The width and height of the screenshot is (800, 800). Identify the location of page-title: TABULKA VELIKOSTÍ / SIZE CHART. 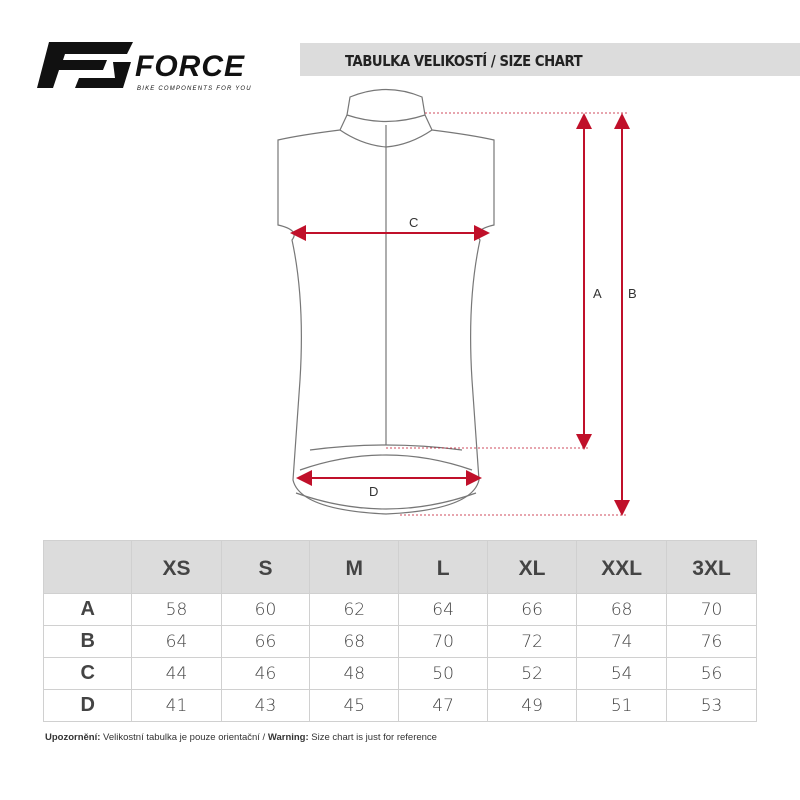
(464, 61).